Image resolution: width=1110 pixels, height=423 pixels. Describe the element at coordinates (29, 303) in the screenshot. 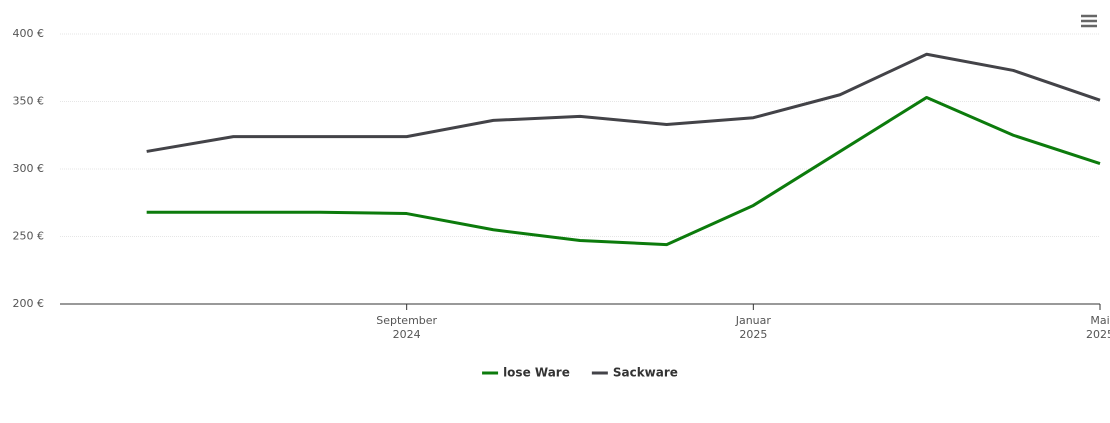

I see `y-tick-label: 200 €` at that location.